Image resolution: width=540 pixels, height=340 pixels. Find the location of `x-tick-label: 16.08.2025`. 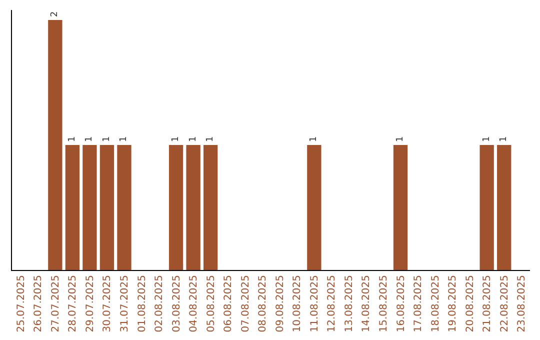

x-tick-label: 16.08.2025 is located at coordinates (401, 303).